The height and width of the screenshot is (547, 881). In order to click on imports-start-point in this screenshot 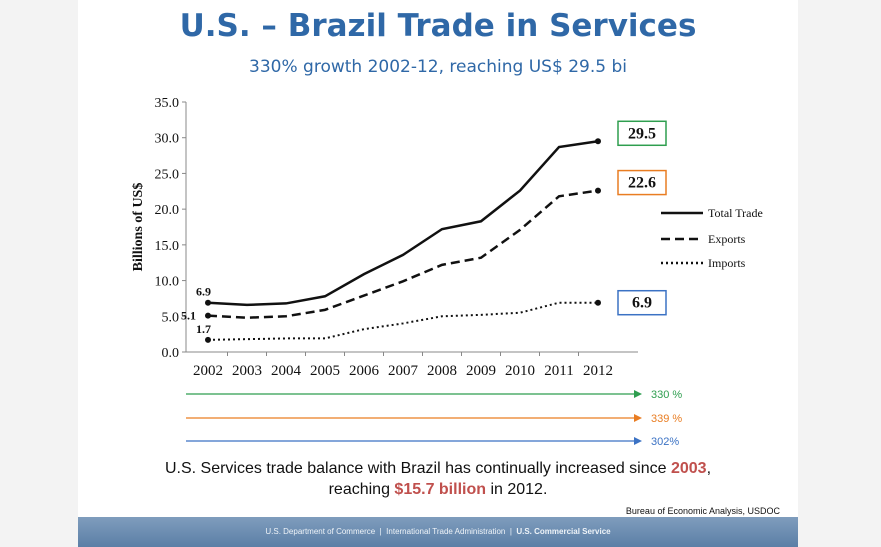, I will do `click(208, 339)`.